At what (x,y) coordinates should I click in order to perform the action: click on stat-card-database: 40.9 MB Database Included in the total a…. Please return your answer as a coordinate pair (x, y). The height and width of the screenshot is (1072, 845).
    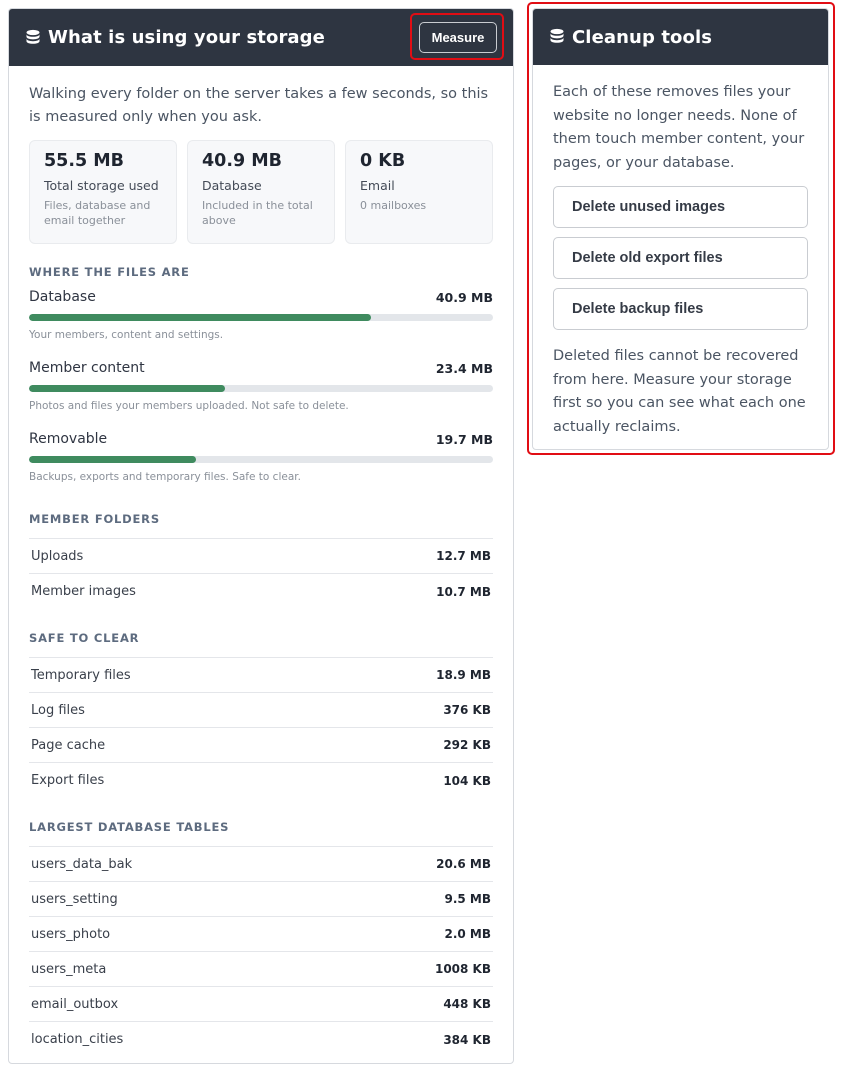
    Looking at the image, I should click on (261, 192).